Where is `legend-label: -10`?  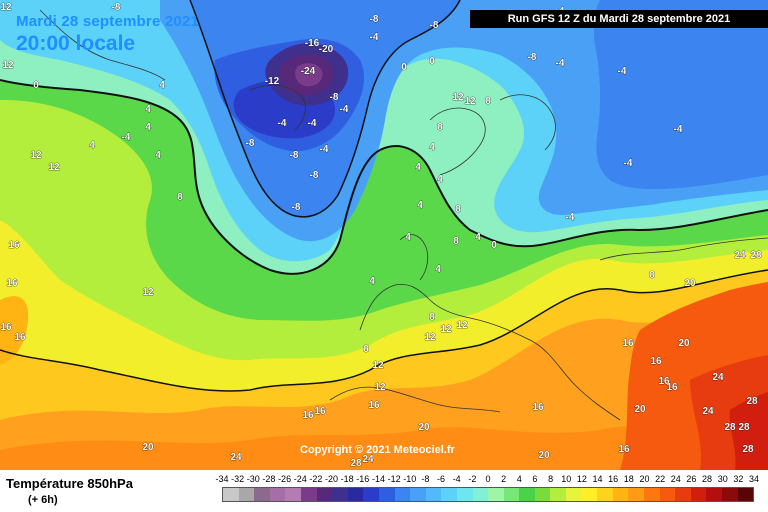
legend-label: -10 is located at coordinates (410, 479).